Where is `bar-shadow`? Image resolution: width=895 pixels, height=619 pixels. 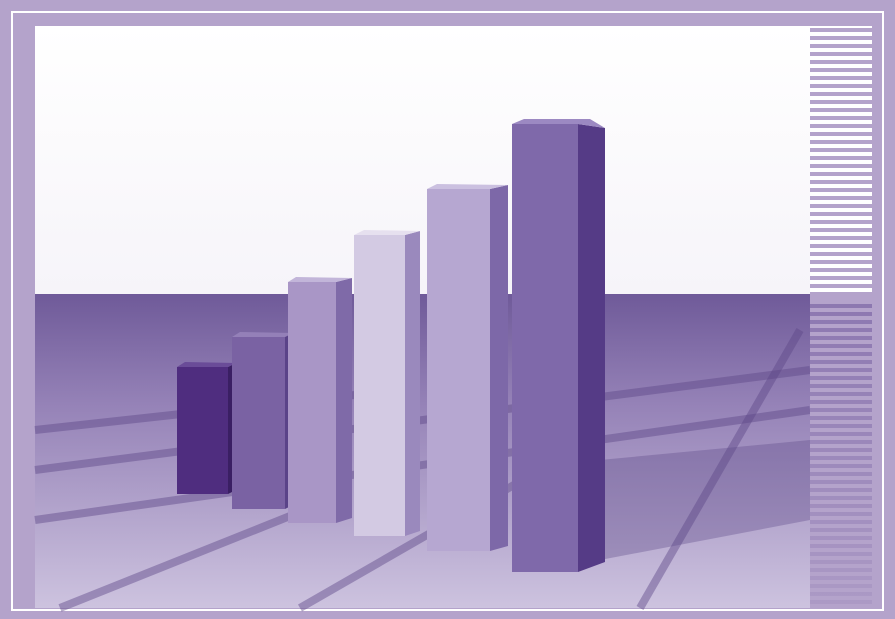
bar-shadow is located at coordinates (705, 500).